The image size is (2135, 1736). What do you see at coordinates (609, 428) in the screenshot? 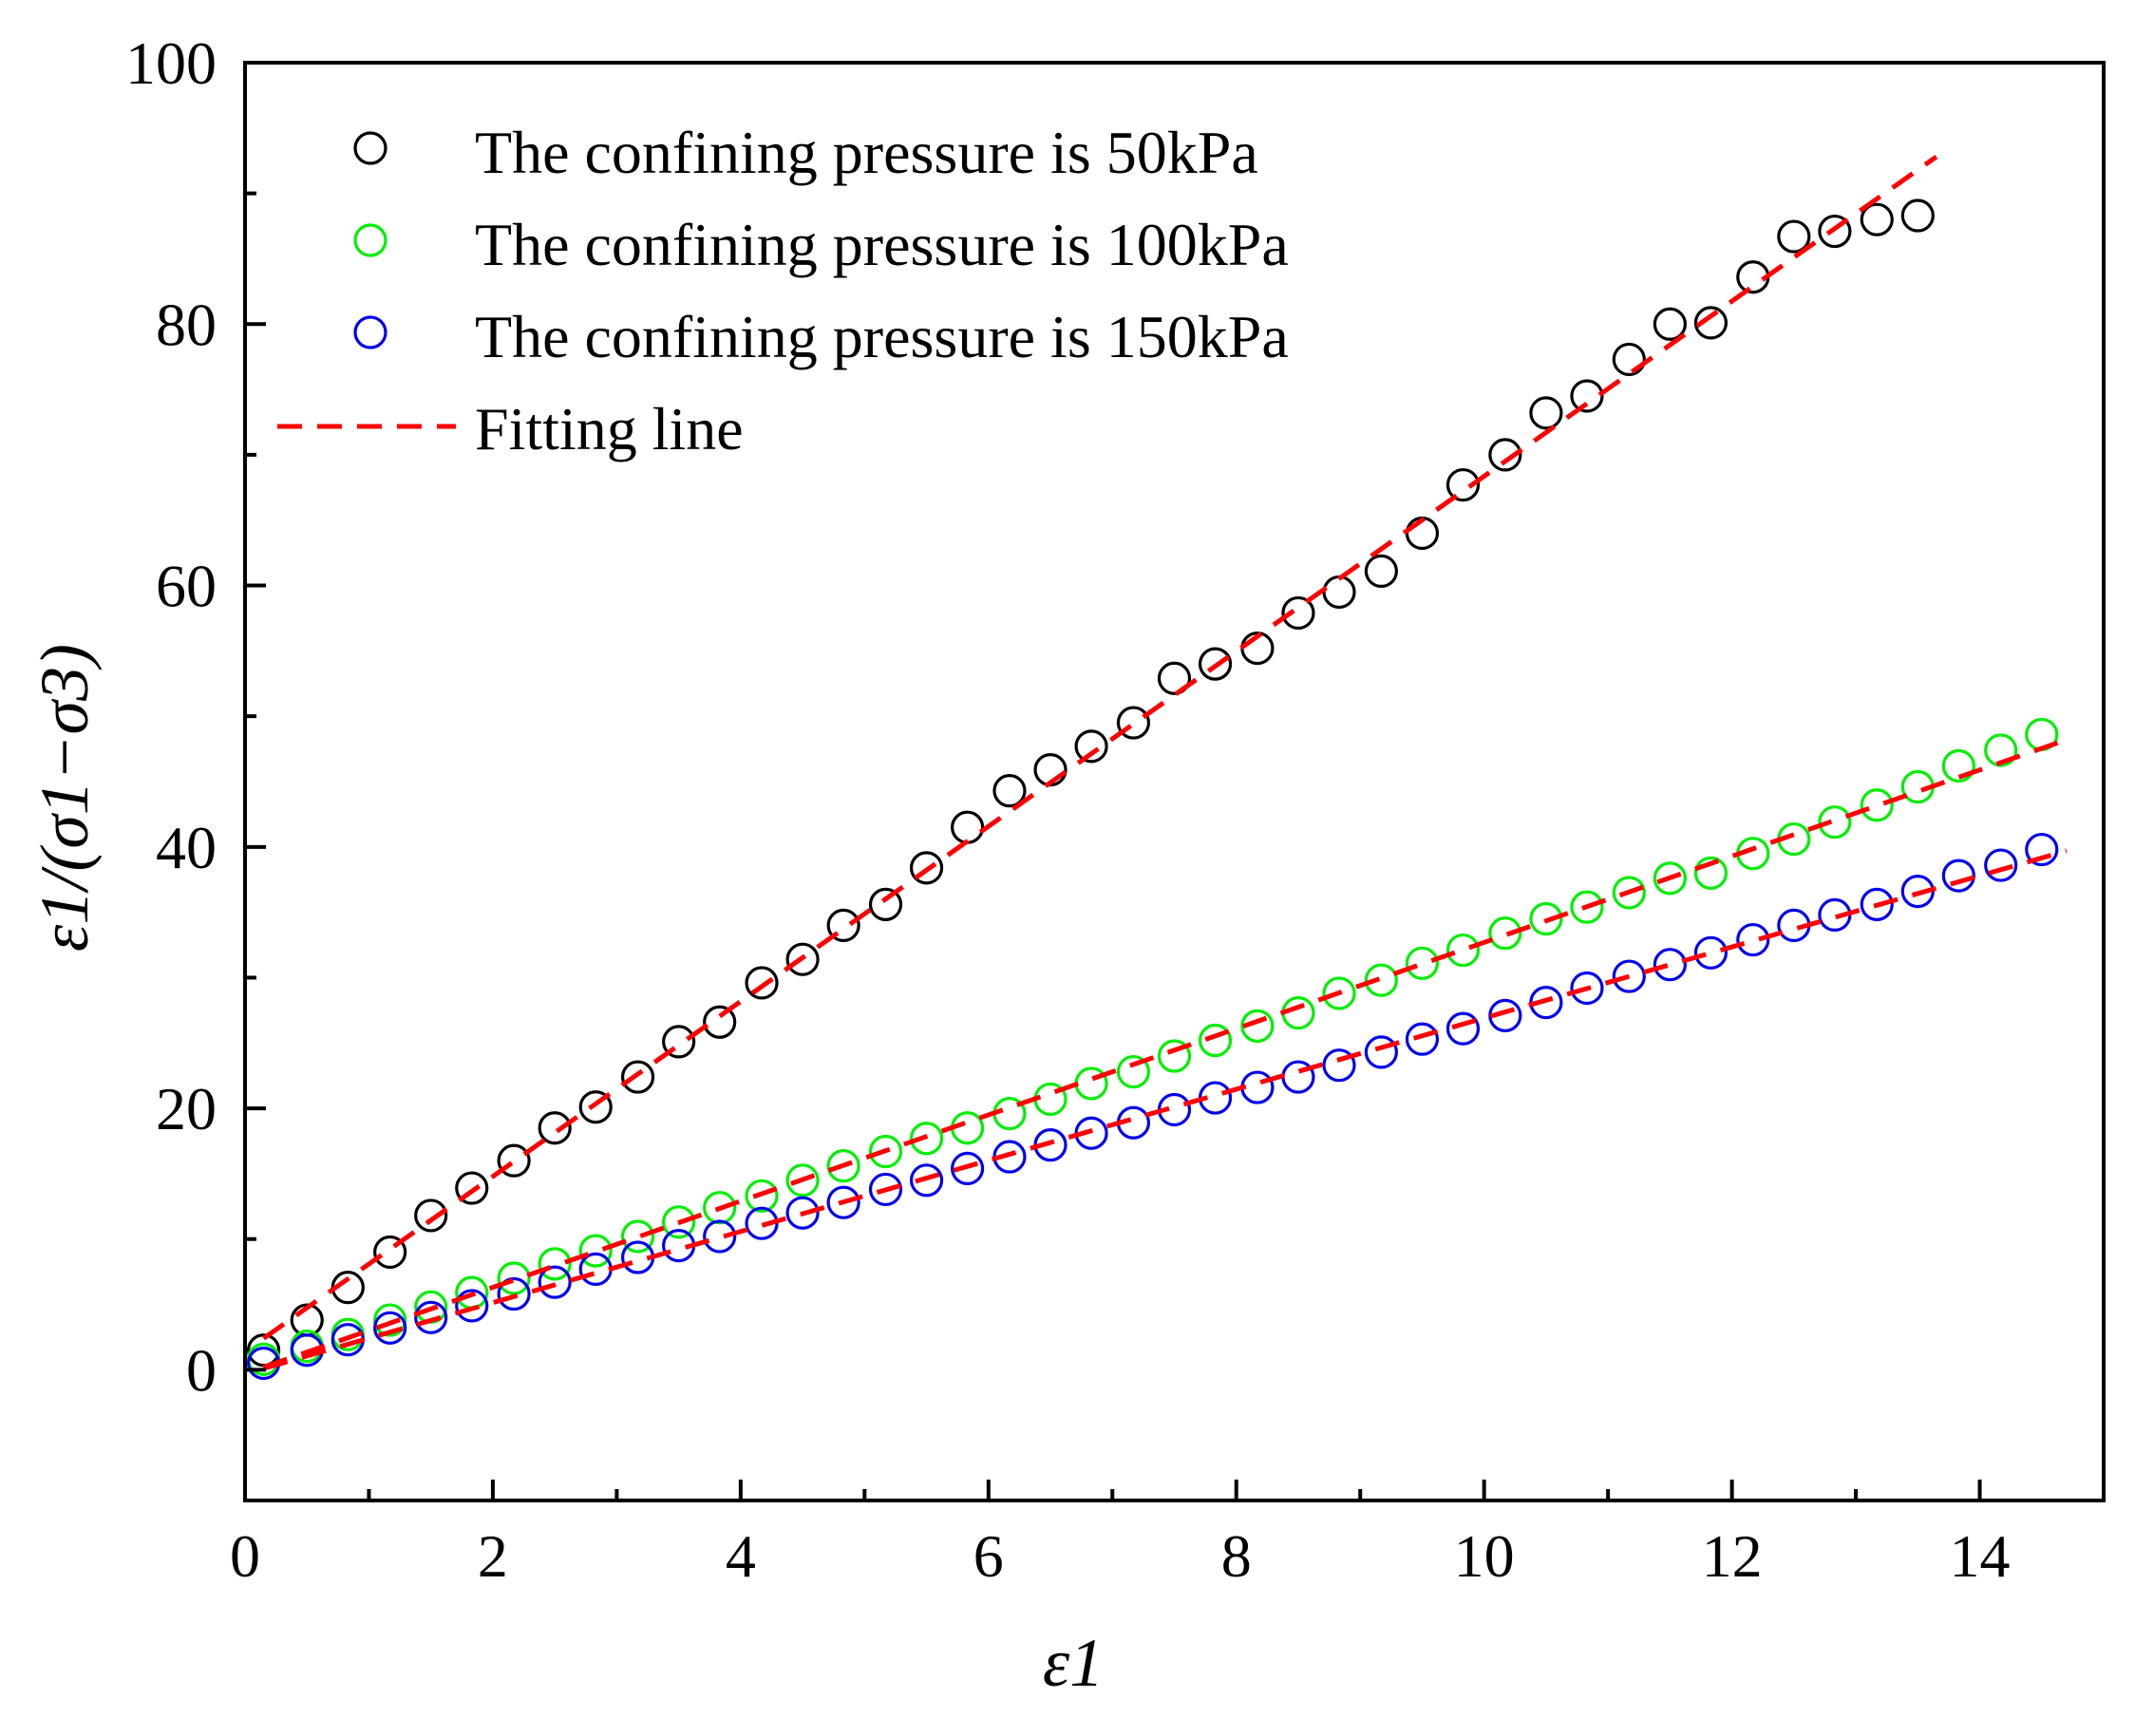
I see `legend-label: Fitting line` at bounding box center [609, 428].